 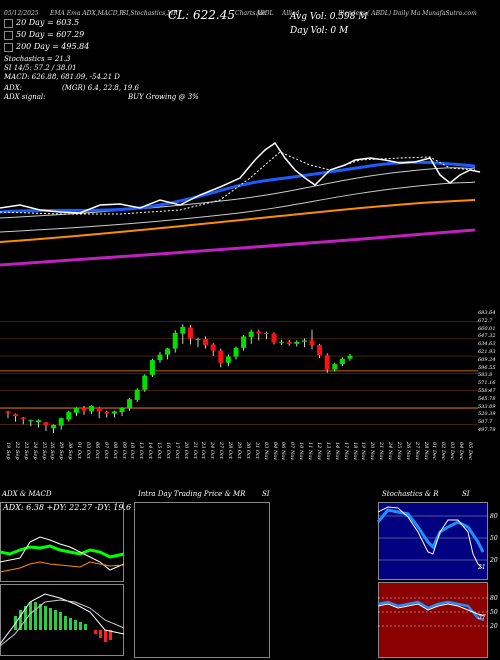 I want to click on ema-dotted-line, so click(x=238, y=183).